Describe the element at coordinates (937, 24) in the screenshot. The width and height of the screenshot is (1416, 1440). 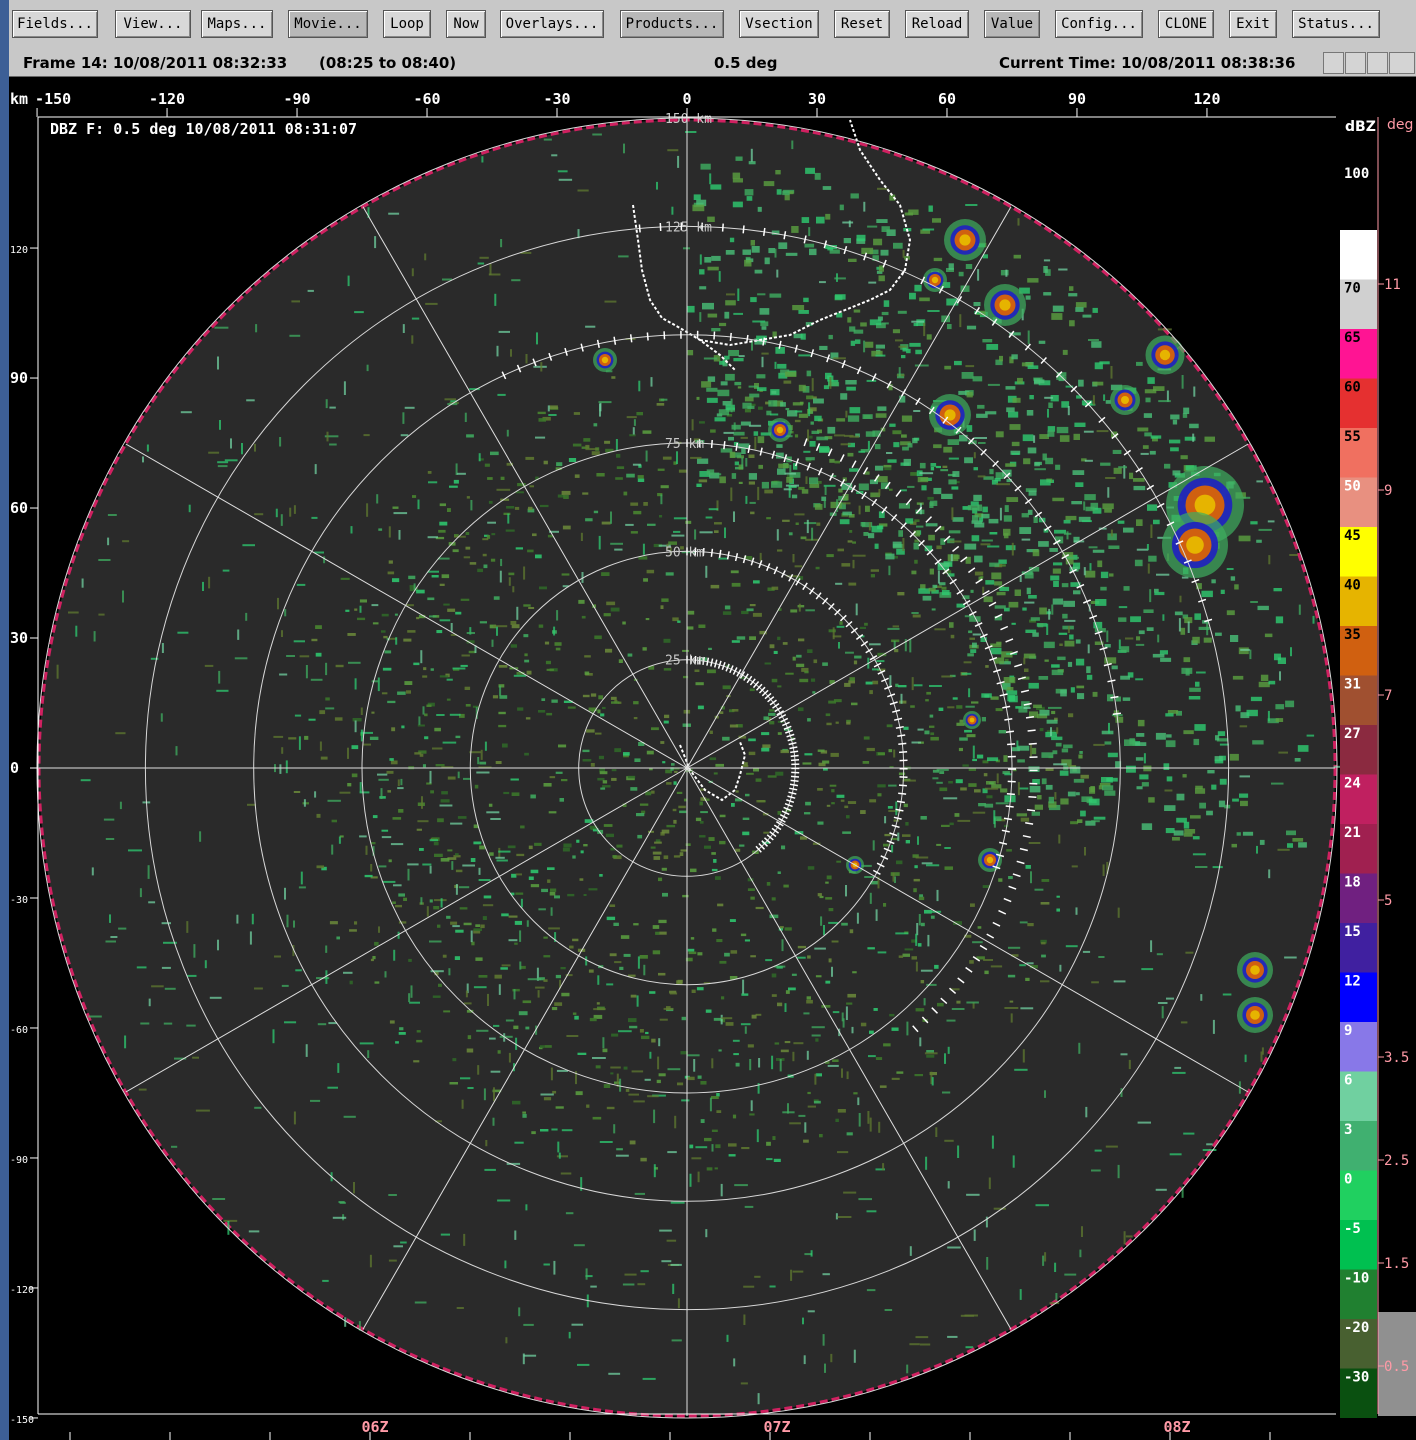
I see `reload-button: Reload` at that location.